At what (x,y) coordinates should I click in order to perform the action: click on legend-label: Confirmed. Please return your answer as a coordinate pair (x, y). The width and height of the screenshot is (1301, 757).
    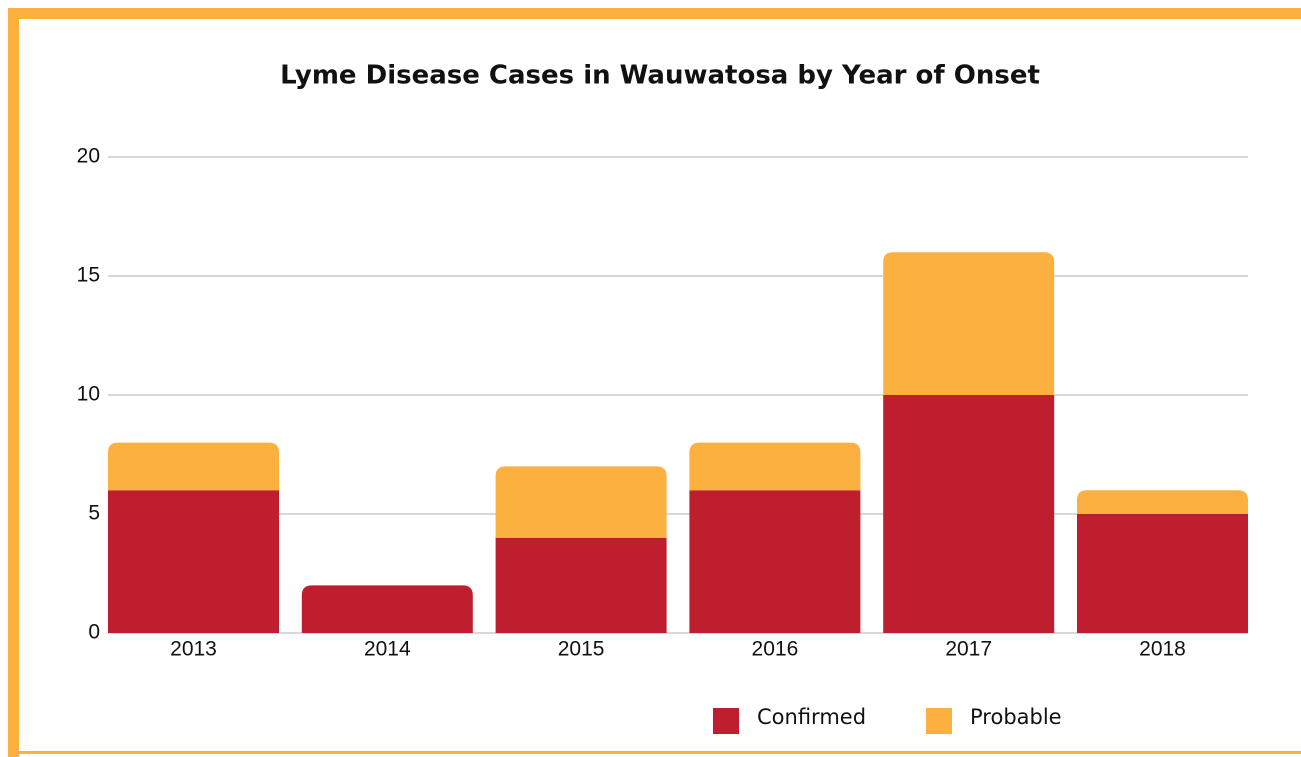
    Looking at the image, I should click on (811, 717).